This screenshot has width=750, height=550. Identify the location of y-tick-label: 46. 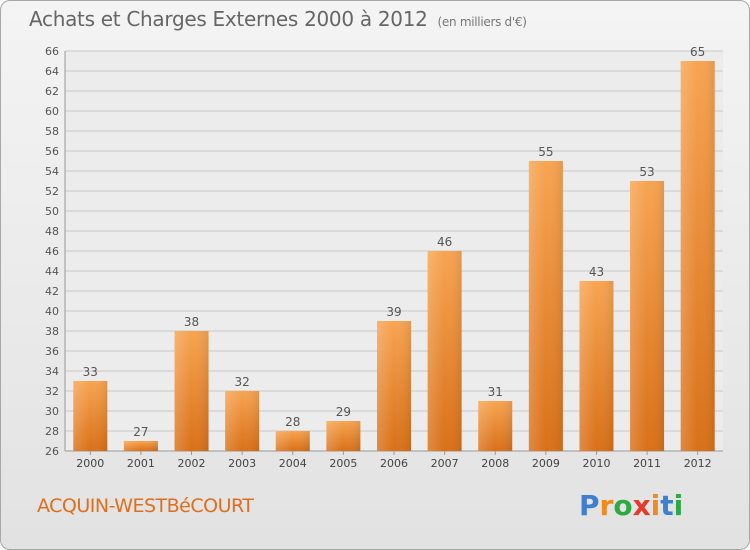
(52, 251).